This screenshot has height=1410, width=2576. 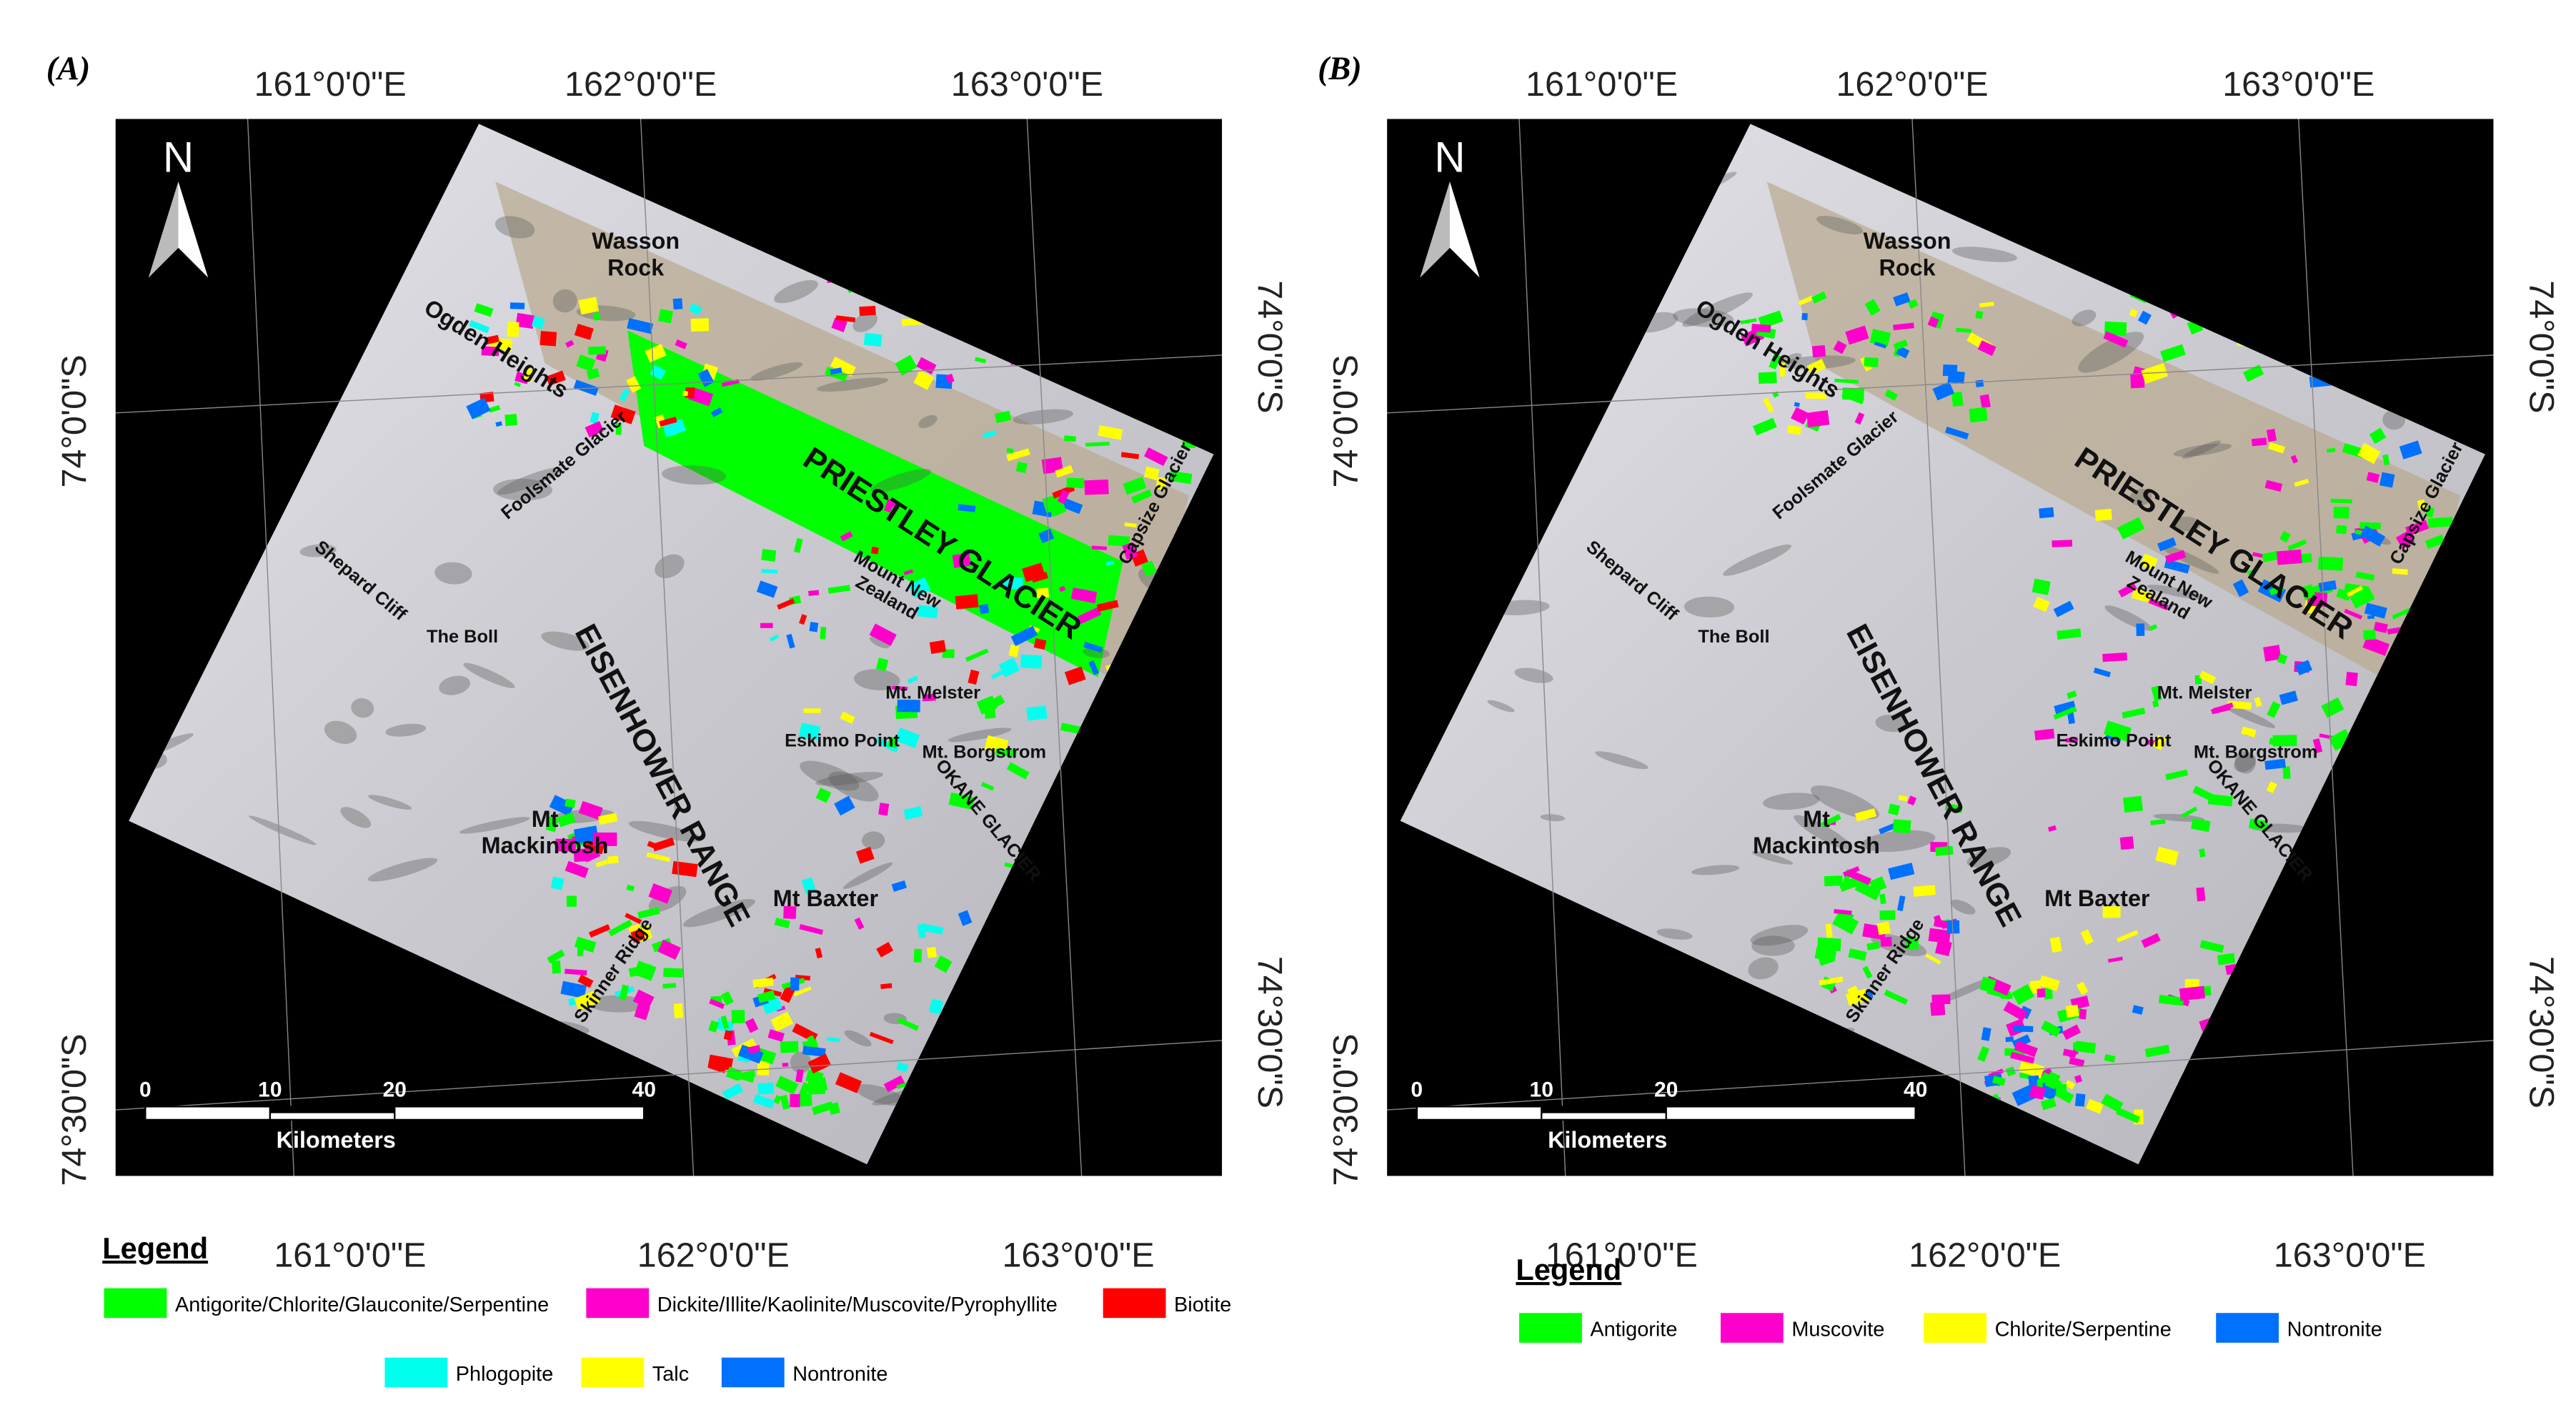 What do you see at coordinates (1816, 819) in the screenshot?
I see `place-label: Mt` at bounding box center [1816, 819].